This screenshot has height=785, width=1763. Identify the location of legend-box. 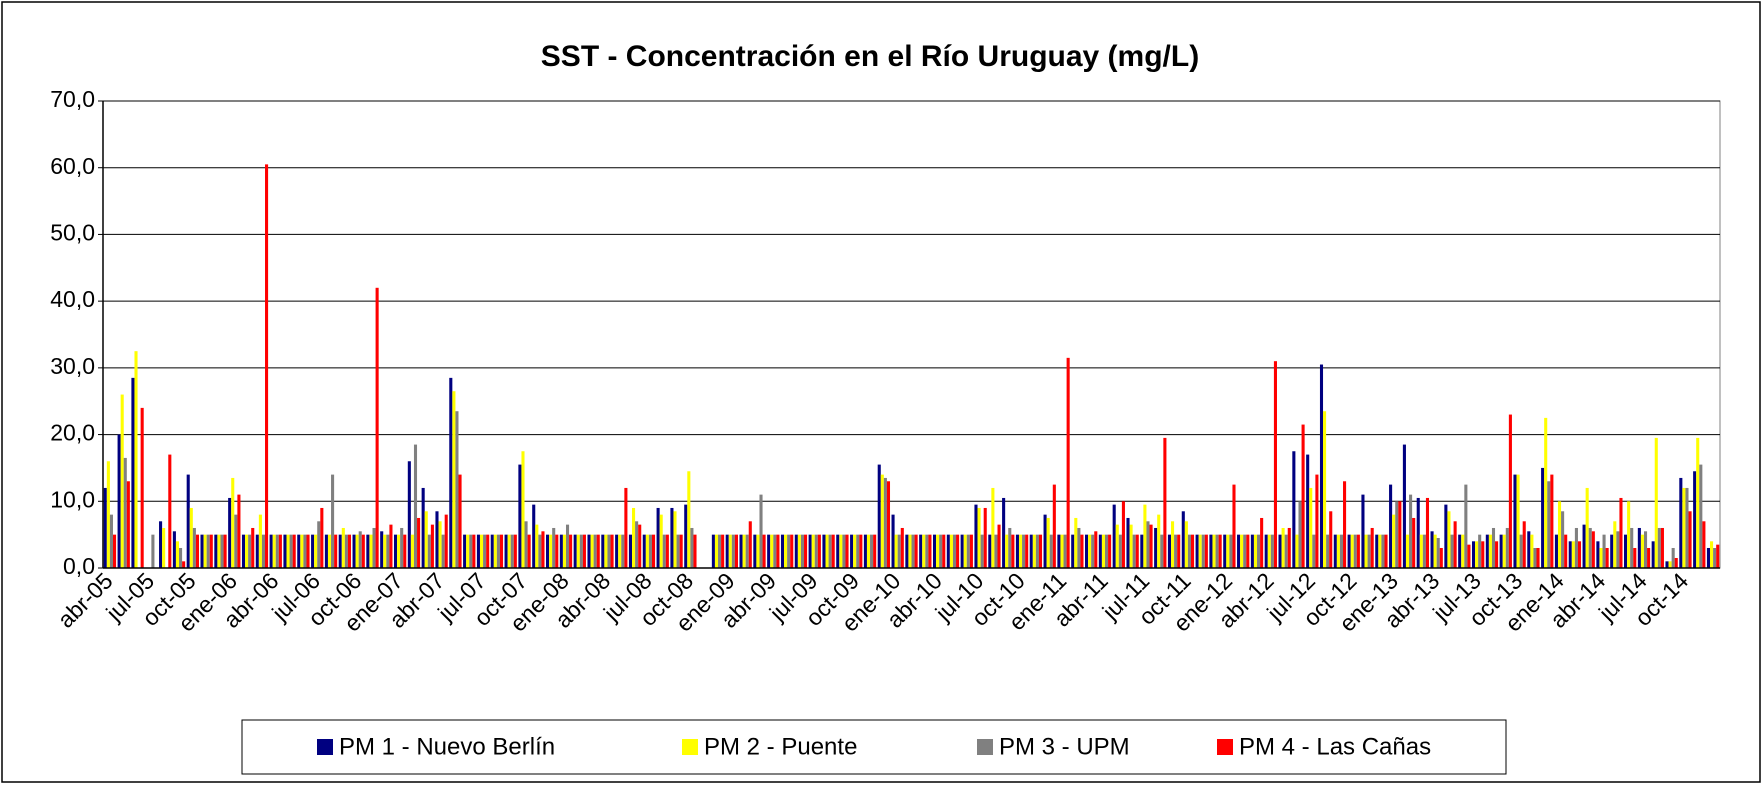
(874, 747).